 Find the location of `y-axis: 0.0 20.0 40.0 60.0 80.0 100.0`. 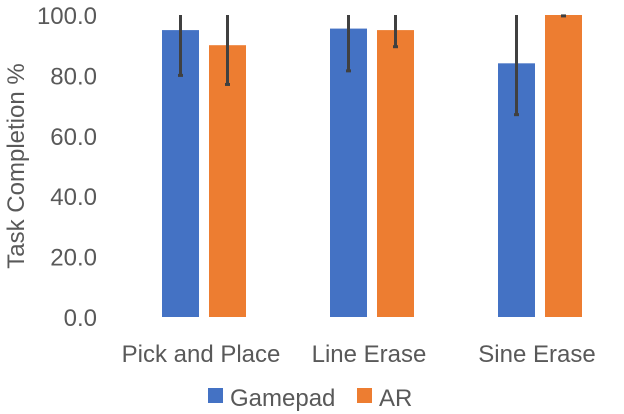

y-axis: 0.0 20.0 40.0 60.0 80.0 100.0 is located at coordinates (67, 167).